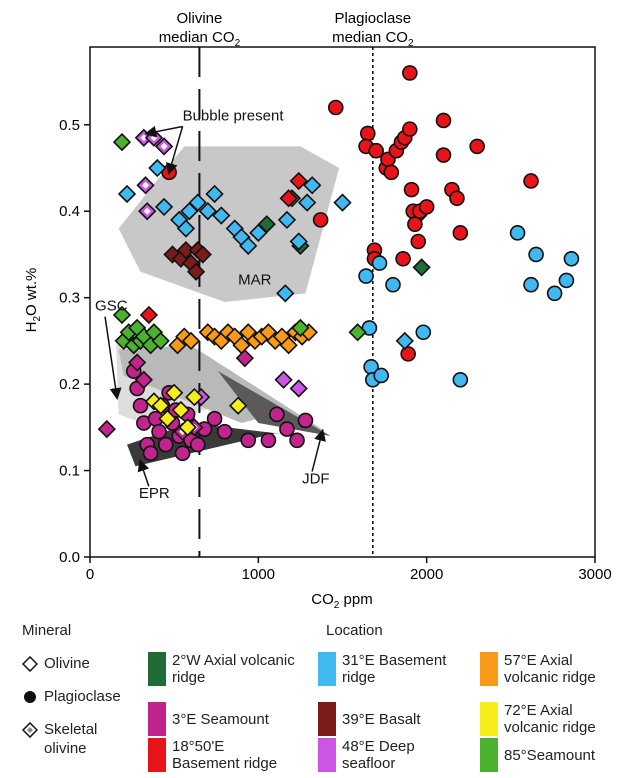 The width and height of the screenshot is (626, 778). Describe the element at coordinates (154, 493) in the screenshot. I see `annotation-epr: EPR` at that location.